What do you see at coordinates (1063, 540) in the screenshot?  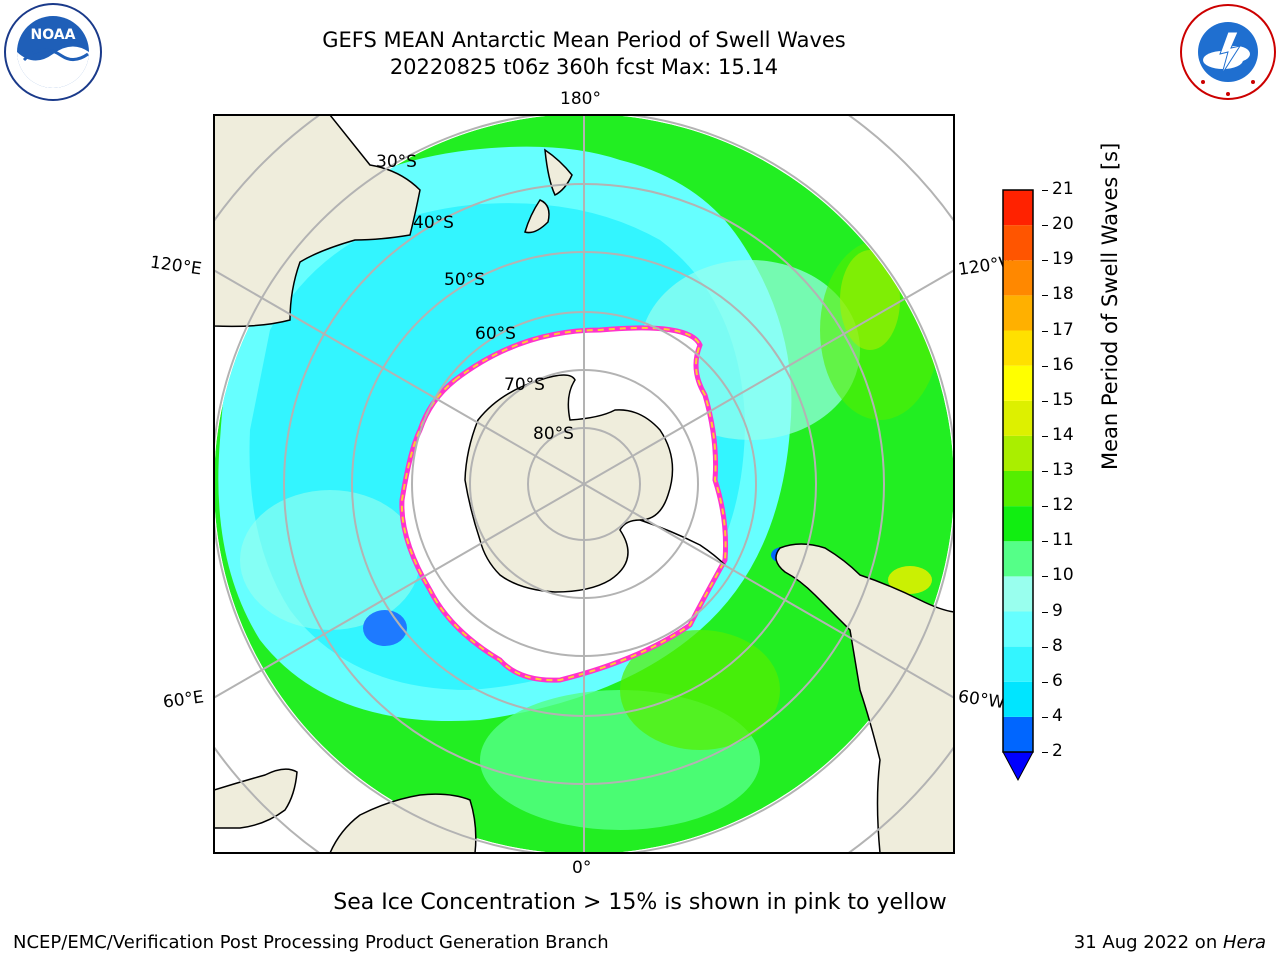 I see `colorbar-tick-label: 11` at bounding box center [1063, 540].